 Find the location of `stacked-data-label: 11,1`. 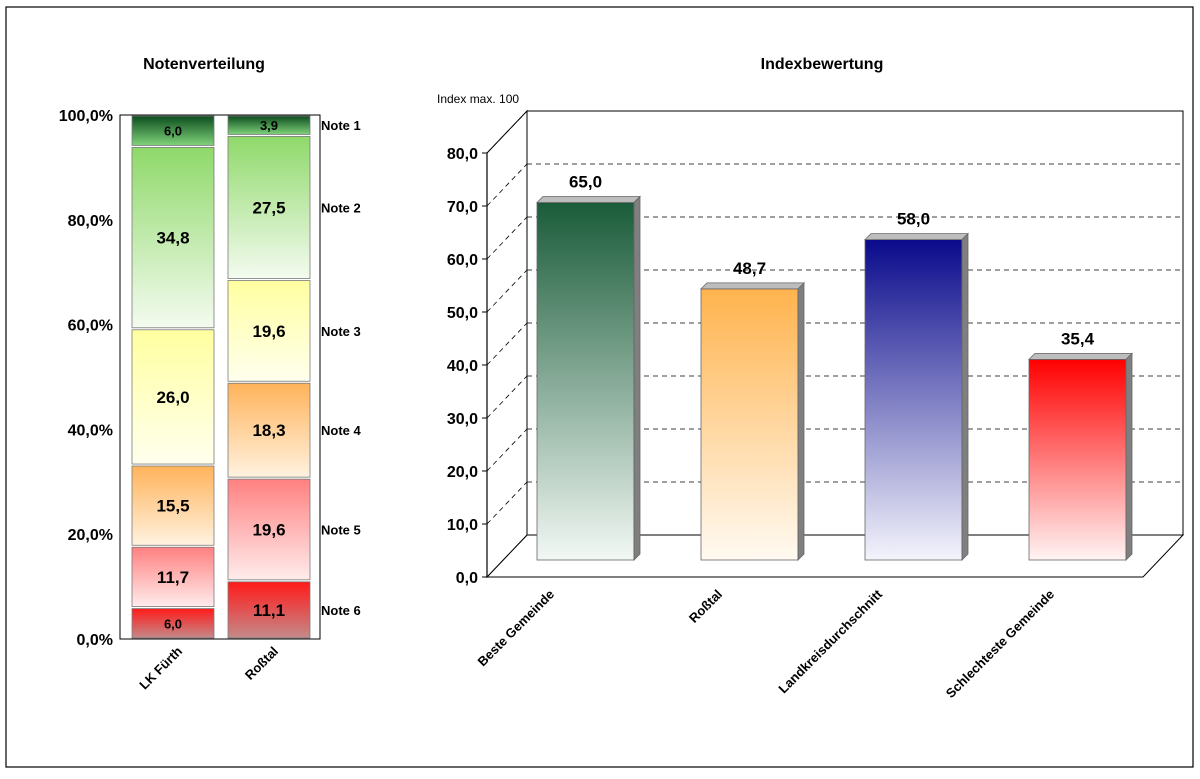

stacked-data-label: 11,1 is located at coordinates (269, 610).